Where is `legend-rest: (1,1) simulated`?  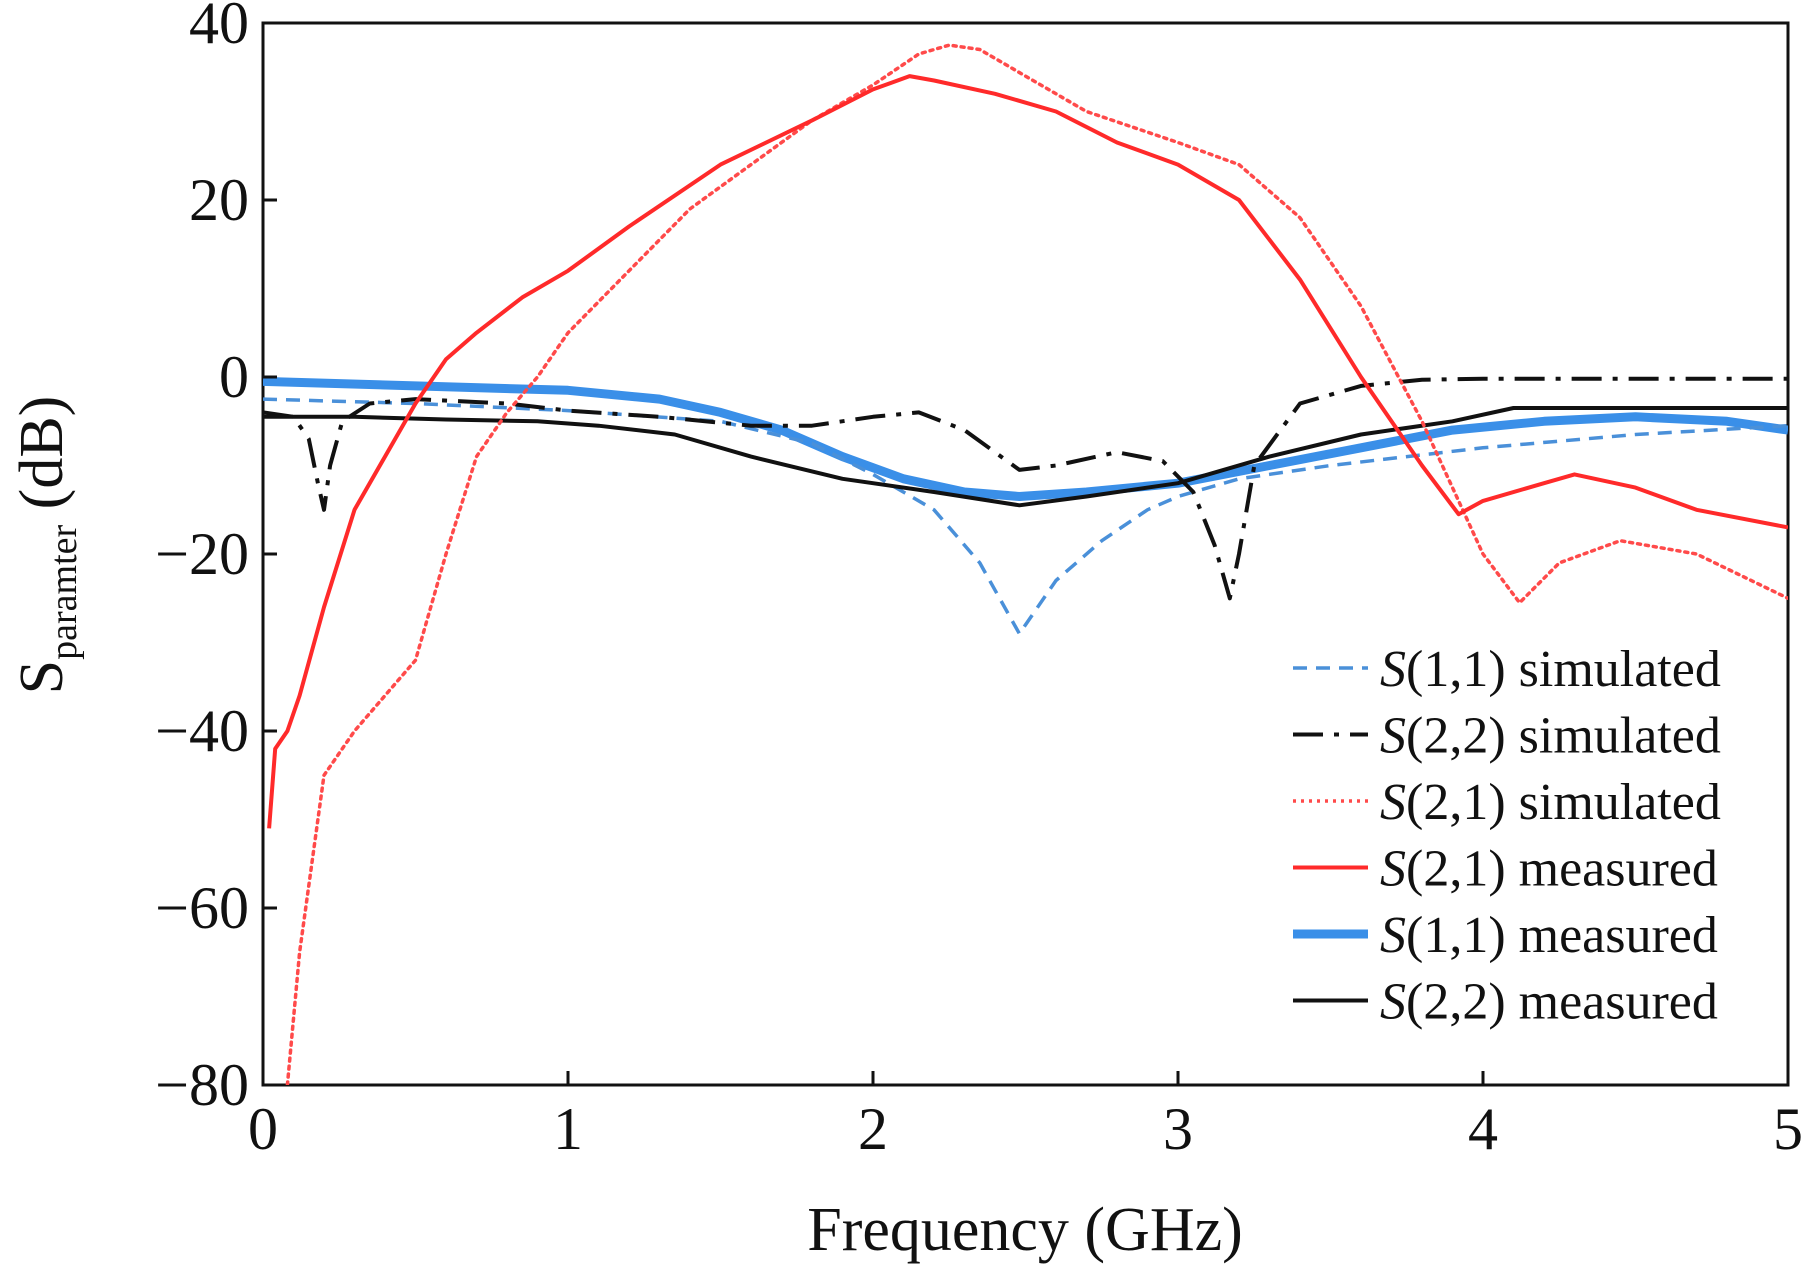 legend-rest: (1,1) simulated is located at coordinates (1563, 669).